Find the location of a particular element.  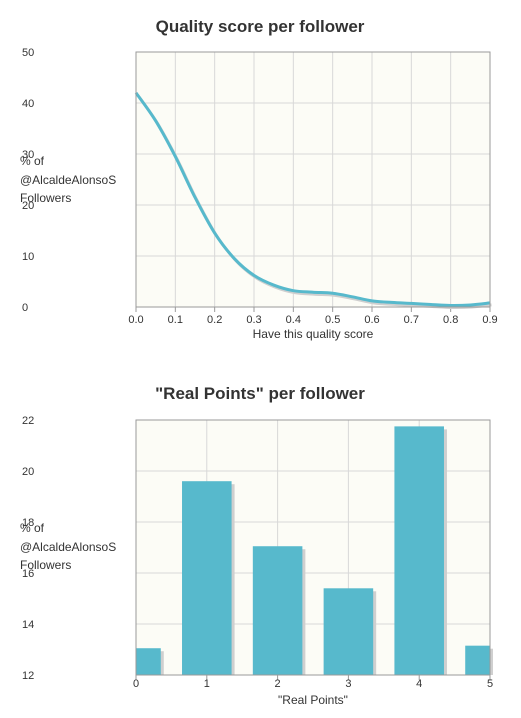

x-tick-label: 2 is located at coordinates (278, 684).